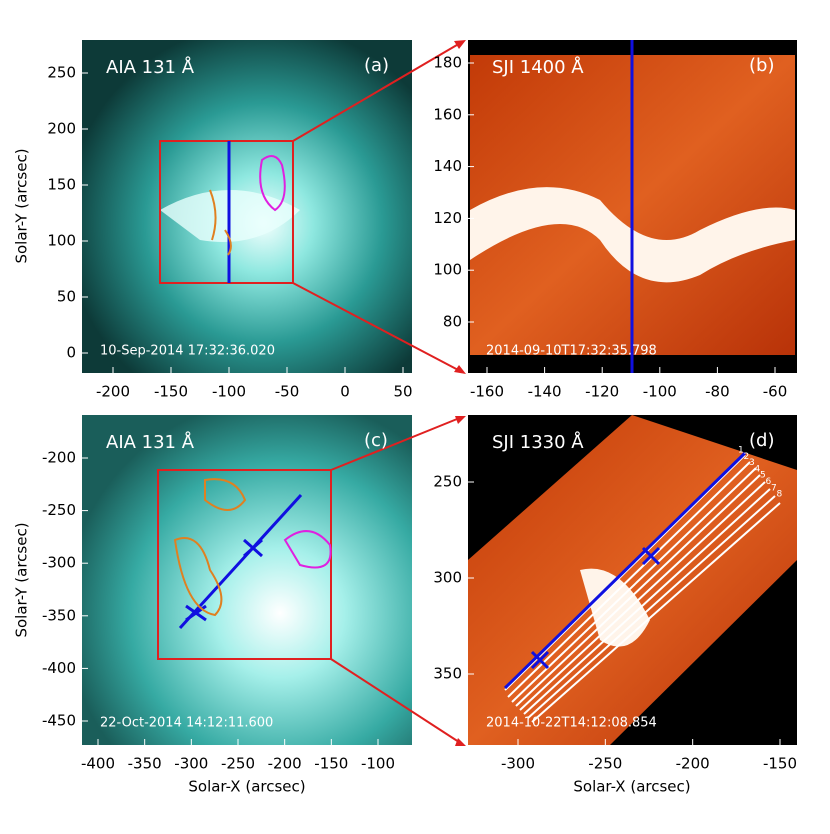 The image size is (830, 834). Describe the element at coordinates (758, 469) in the screenshot. I see `slit-label: 4` at that location.